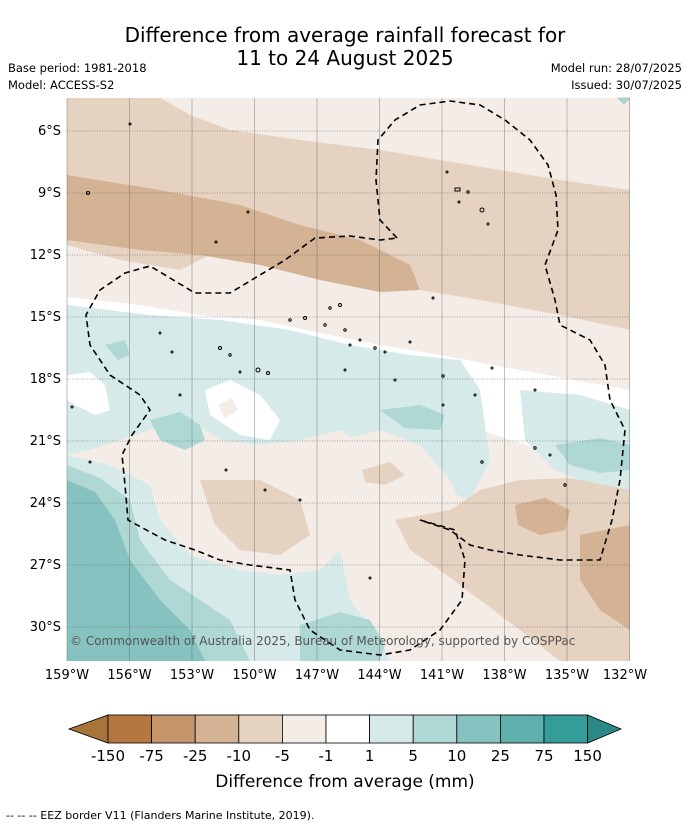 The image size is (690, 827). I want to click on colorbar-tick-label: 75, so click(543, 756).